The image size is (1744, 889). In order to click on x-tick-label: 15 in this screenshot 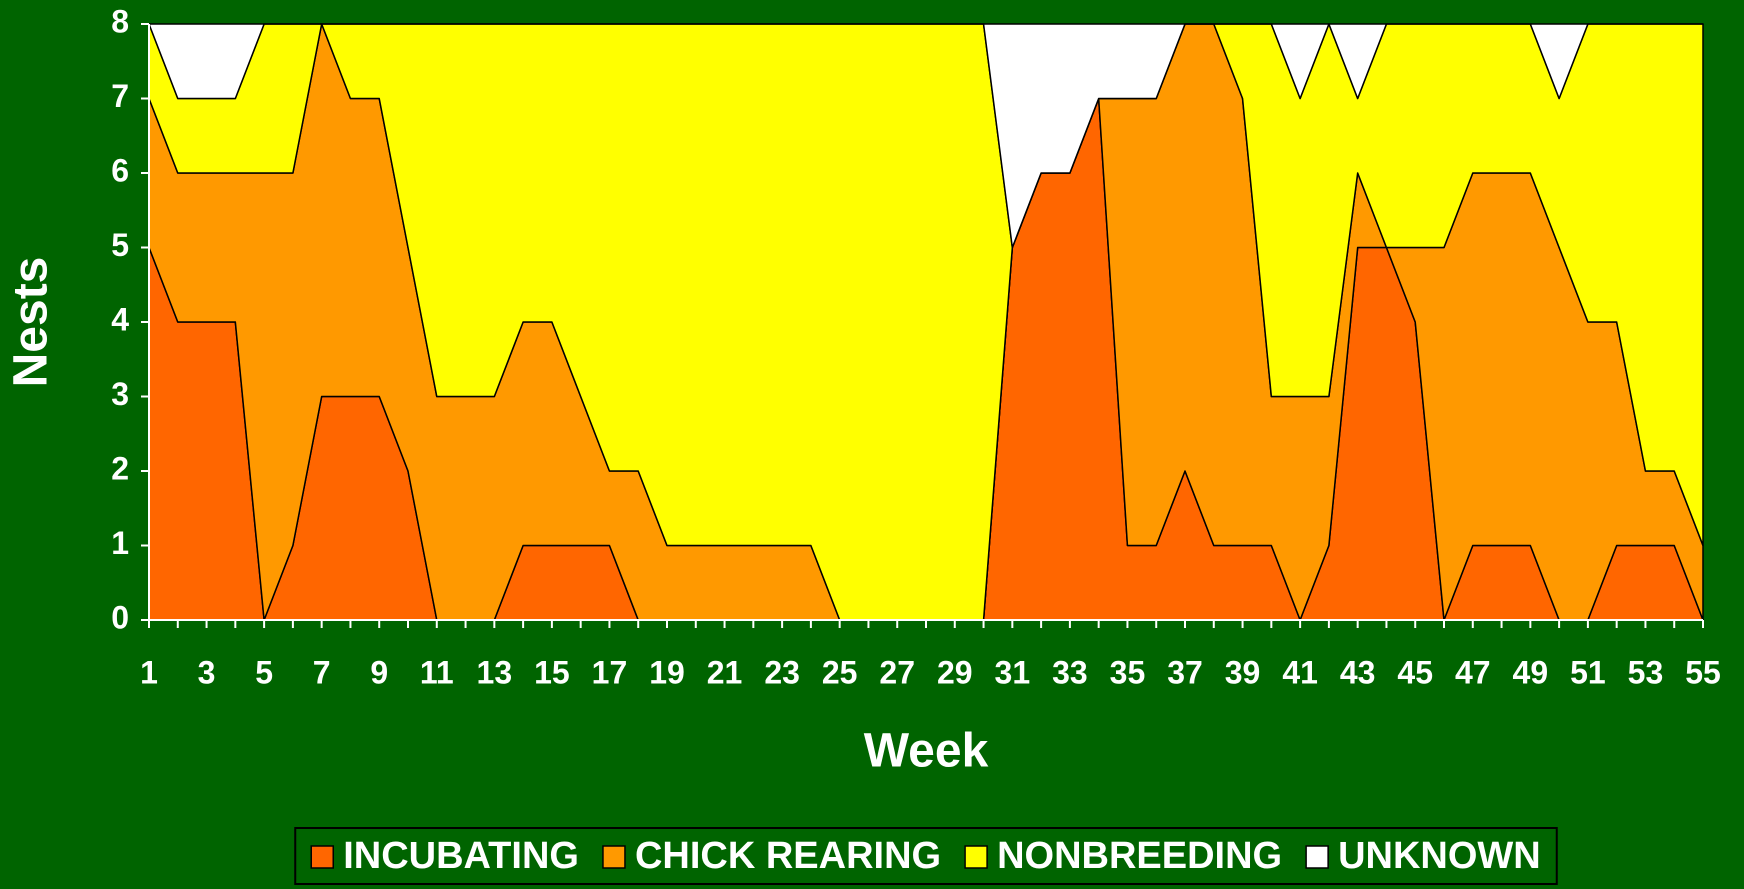, I will do `click(552, 672)`.